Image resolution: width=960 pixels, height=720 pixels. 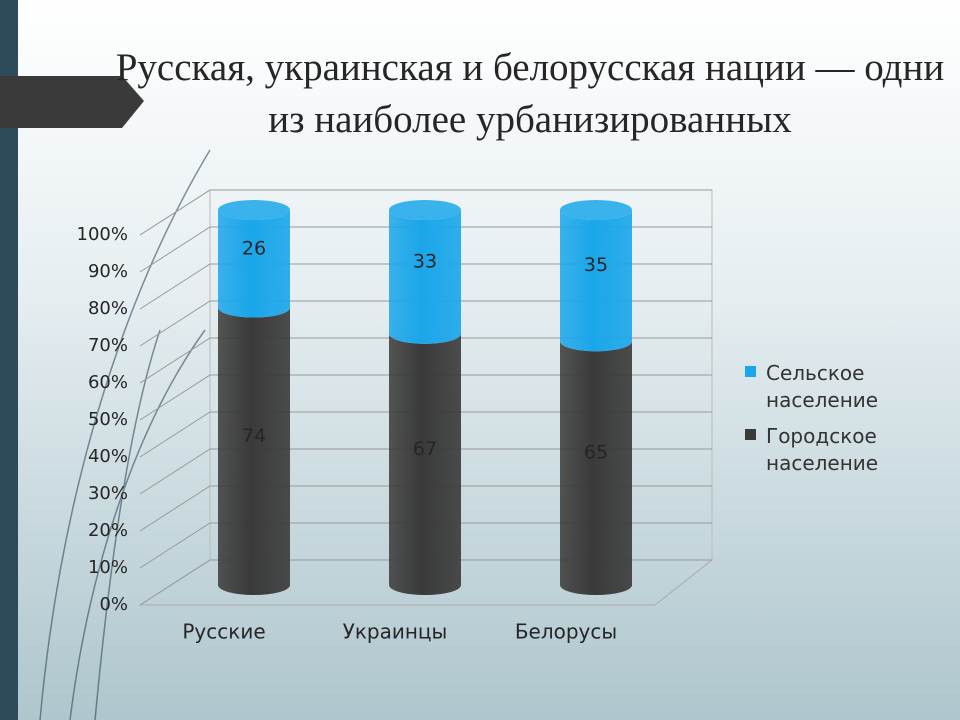 I want to click on x-tick-label: Русские, so click(x=223, y=632).